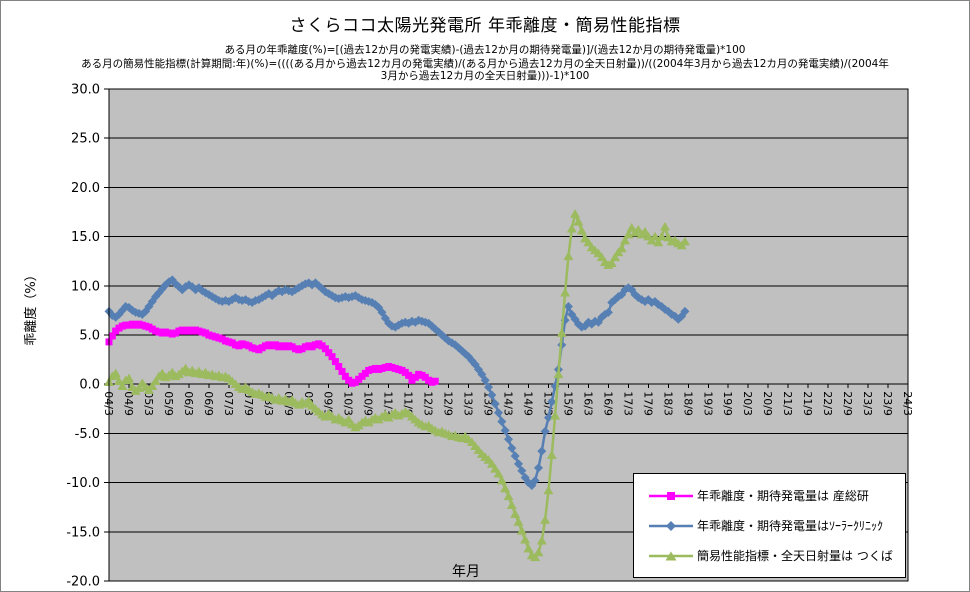  I want to click on chart-subtitle-line-3: 3月から過去12カ月の全天日射量)))-1)*100, so click(485, 76).